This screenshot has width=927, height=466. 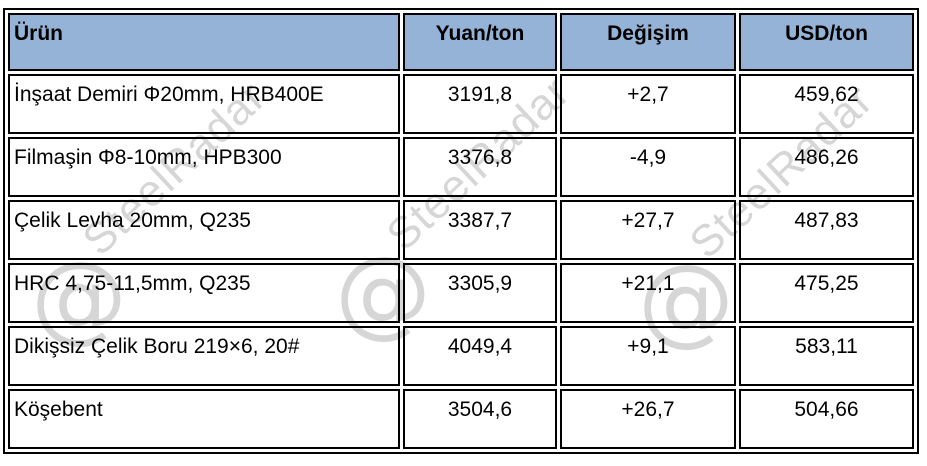 What do you see at coordinates (648, 230) in the screenshot?
I see `cell-degisim: +27,7` at bounding box center [648, 230].